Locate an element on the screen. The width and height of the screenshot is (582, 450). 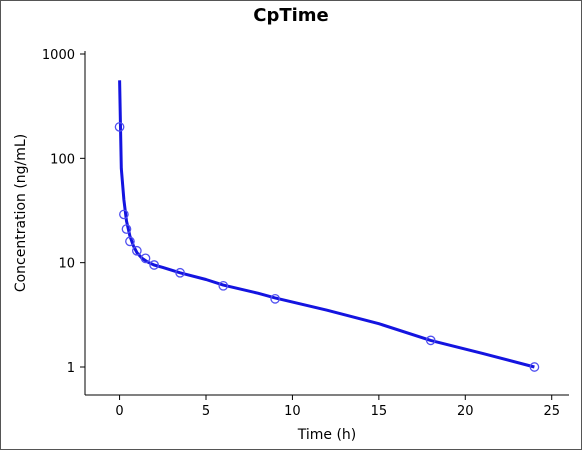
x-tick-label: 10 is located at coordinates (292, 411).